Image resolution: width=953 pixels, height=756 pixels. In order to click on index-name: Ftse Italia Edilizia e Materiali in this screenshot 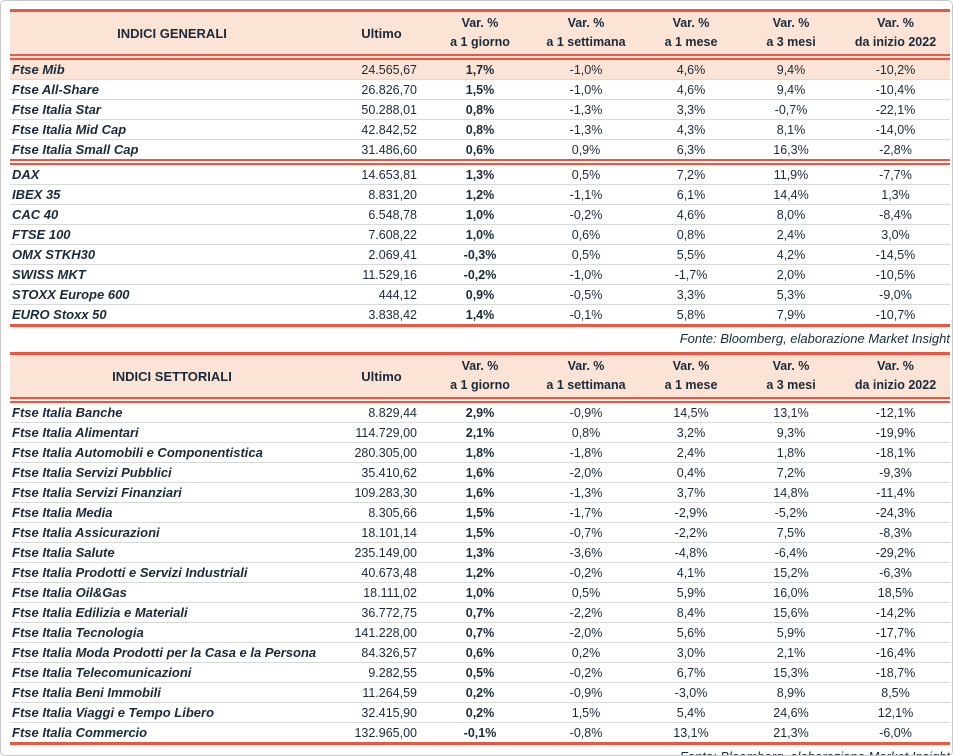, I will do `click(172, 612)`.